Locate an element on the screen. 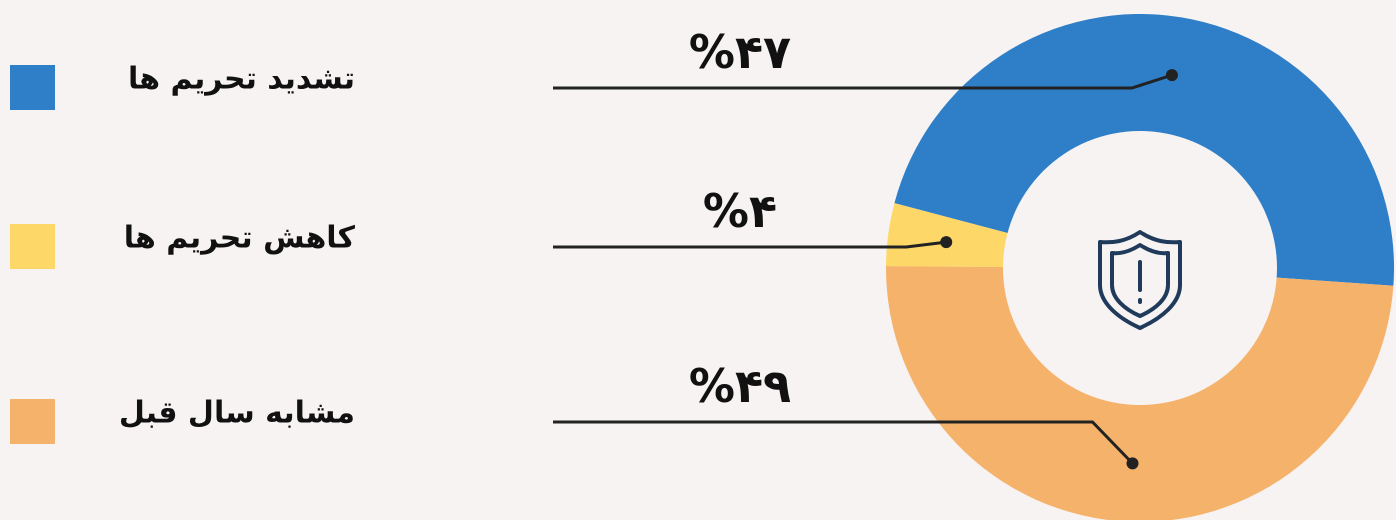  value-label: %۴۷ is located at coordinates (740, 52).